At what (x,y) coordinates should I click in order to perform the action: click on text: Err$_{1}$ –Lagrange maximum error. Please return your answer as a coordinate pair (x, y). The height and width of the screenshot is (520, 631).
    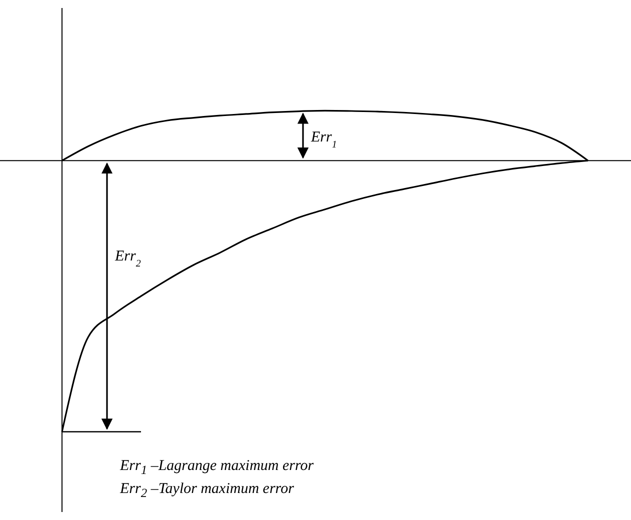
    Looking at the image, I should click on (217, 468).